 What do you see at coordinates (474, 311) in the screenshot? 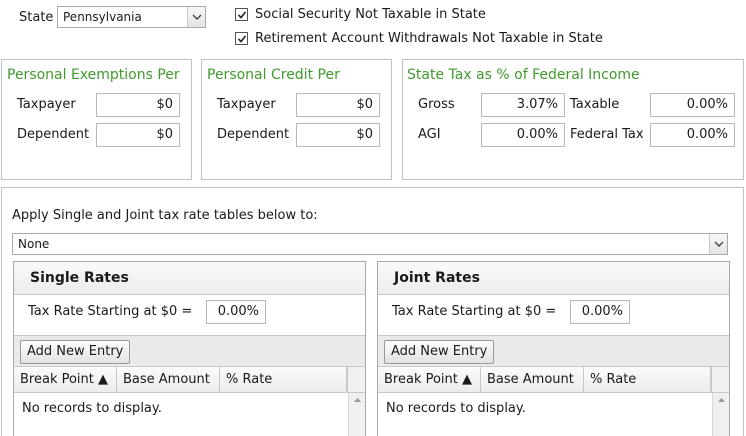
I see `joint-rate-label: Tax Rate Starting at $0 =` at bounding box center [474, 311].